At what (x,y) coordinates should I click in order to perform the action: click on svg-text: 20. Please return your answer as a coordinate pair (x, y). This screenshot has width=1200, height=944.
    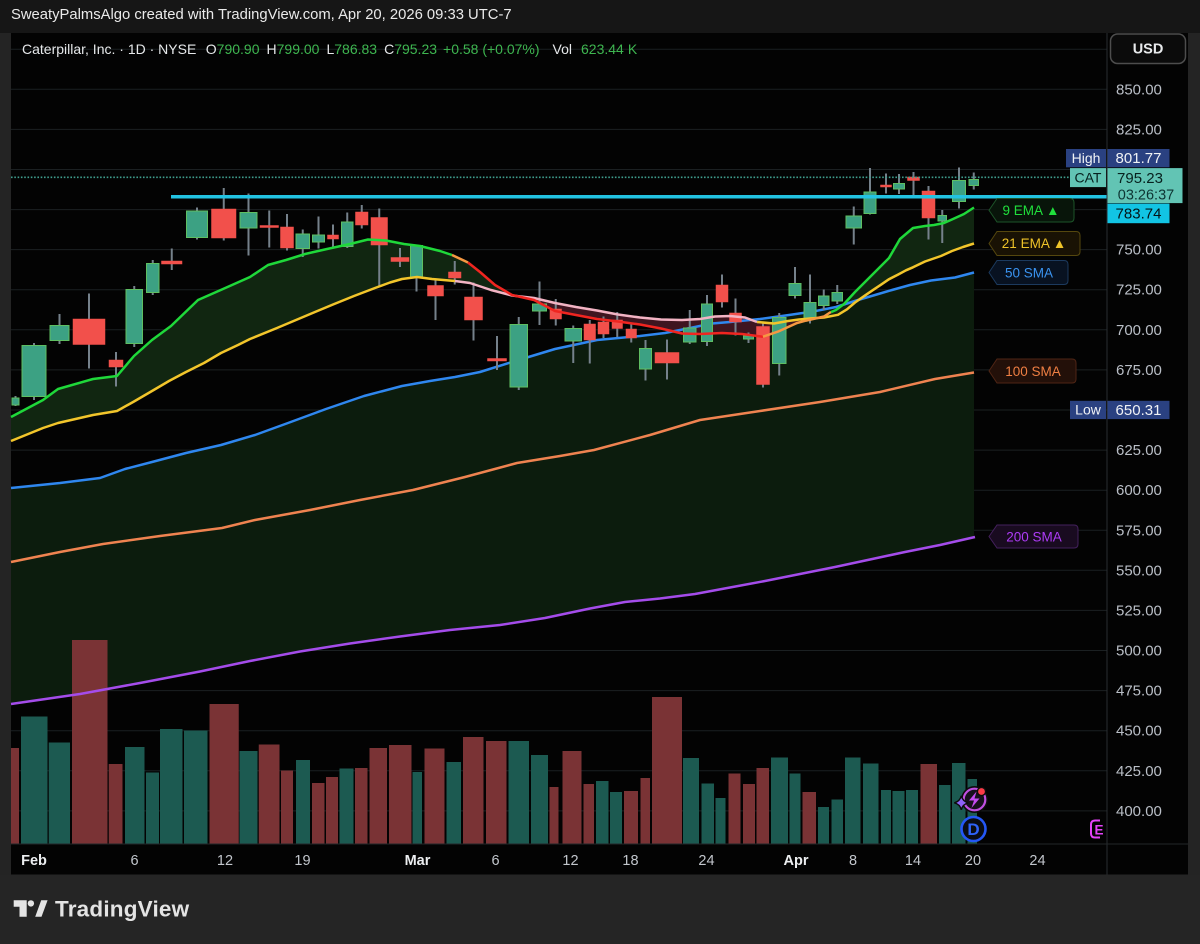
    Looking at the image, I should click on (973, 861).